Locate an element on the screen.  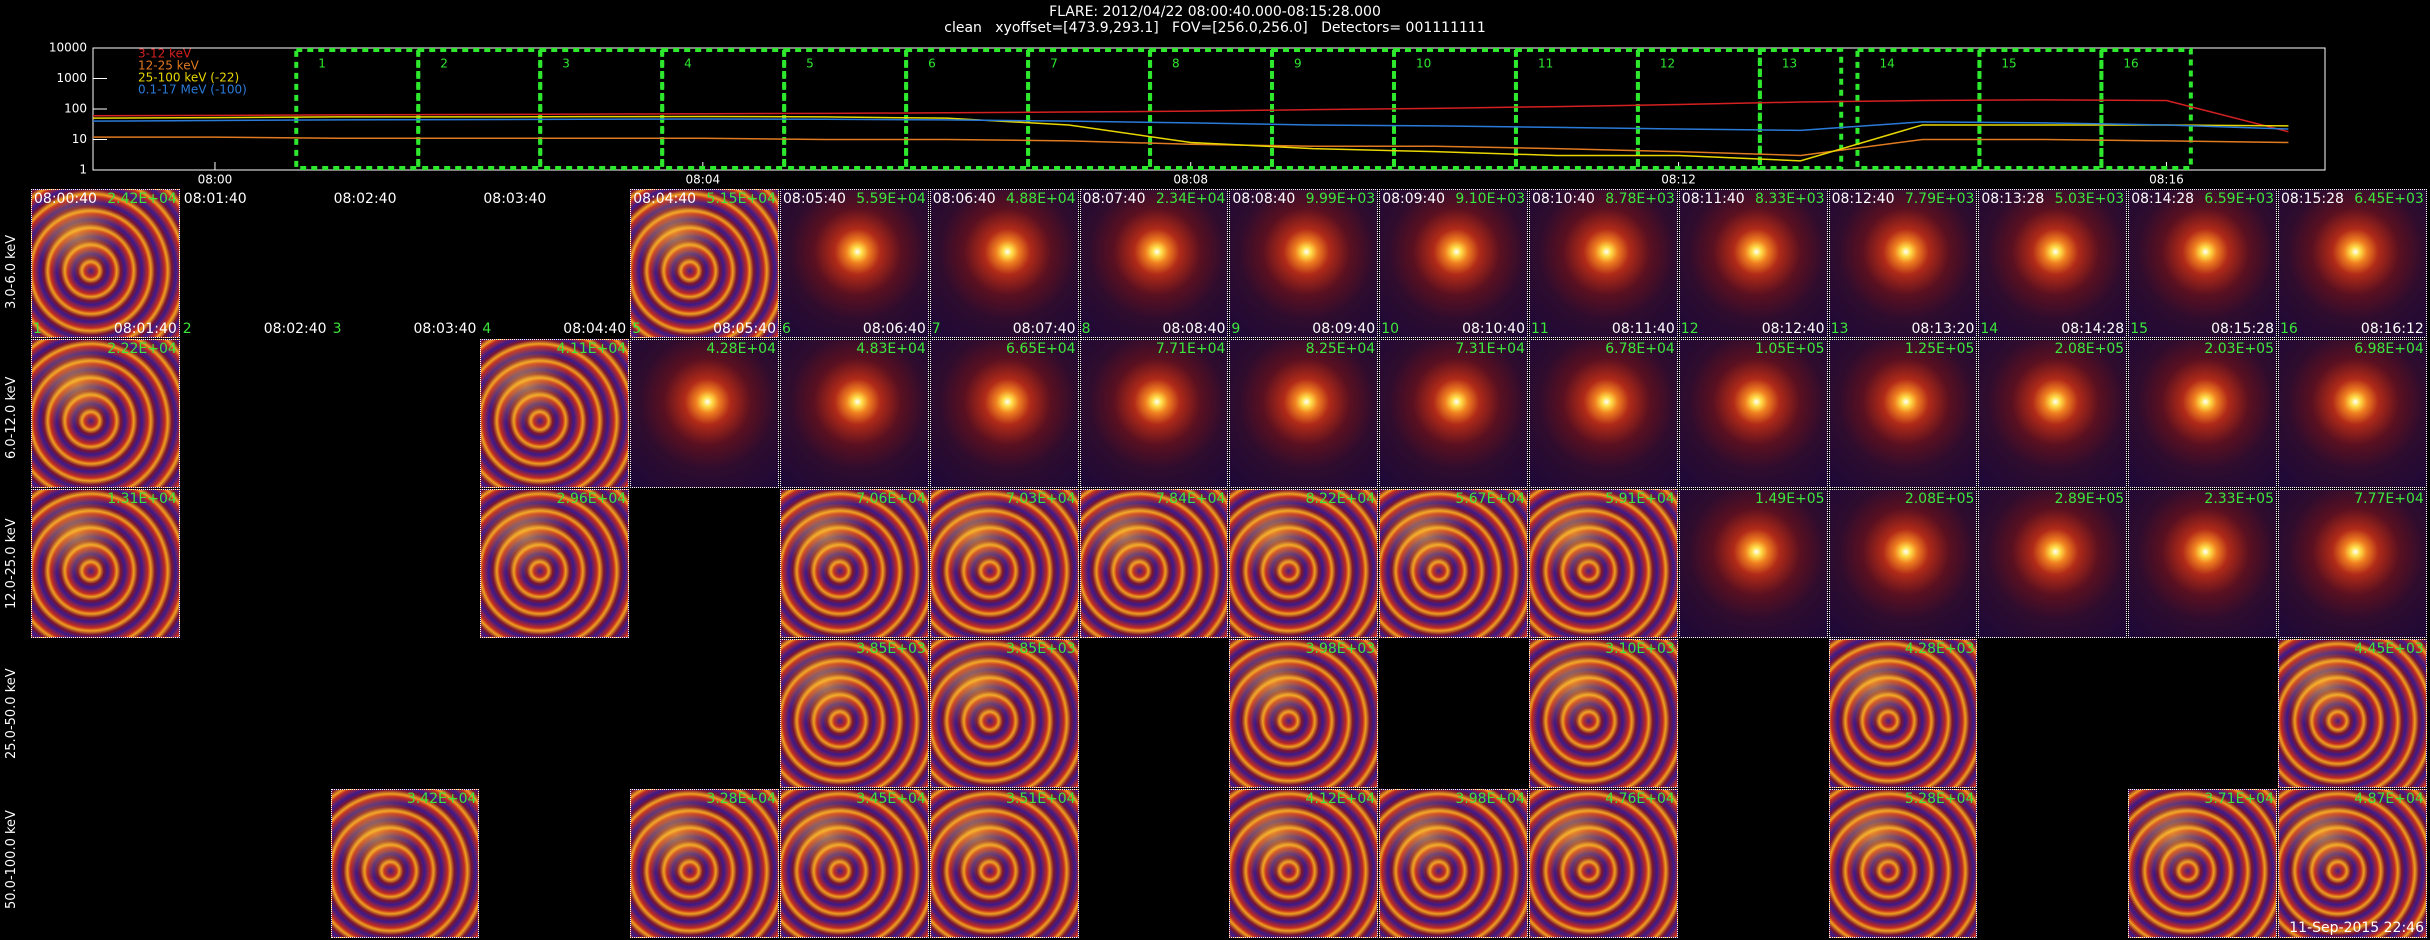
peak-value: 2.89E+05 is located at coordinates (2089, 499).